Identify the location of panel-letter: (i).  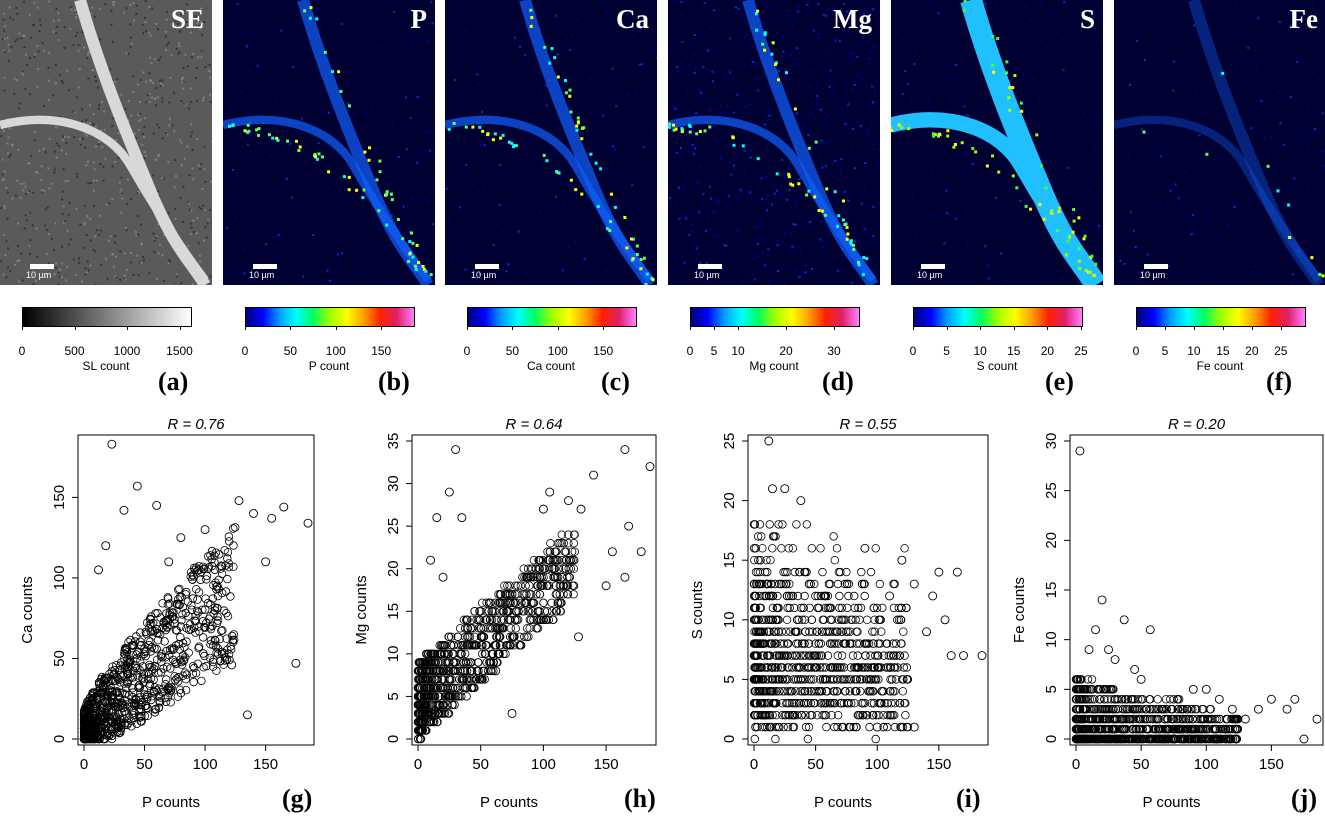
(968, 798).